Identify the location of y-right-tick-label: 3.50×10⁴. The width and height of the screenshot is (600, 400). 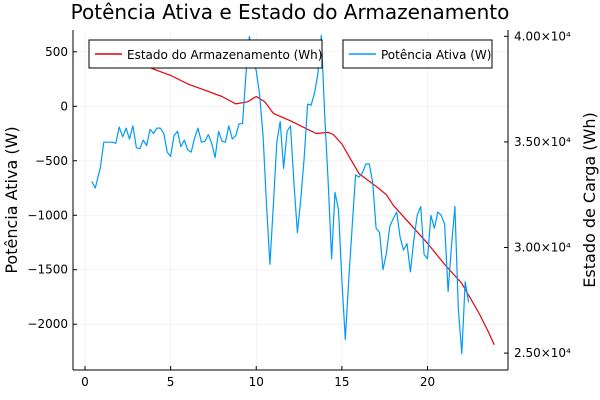
(542, 142).